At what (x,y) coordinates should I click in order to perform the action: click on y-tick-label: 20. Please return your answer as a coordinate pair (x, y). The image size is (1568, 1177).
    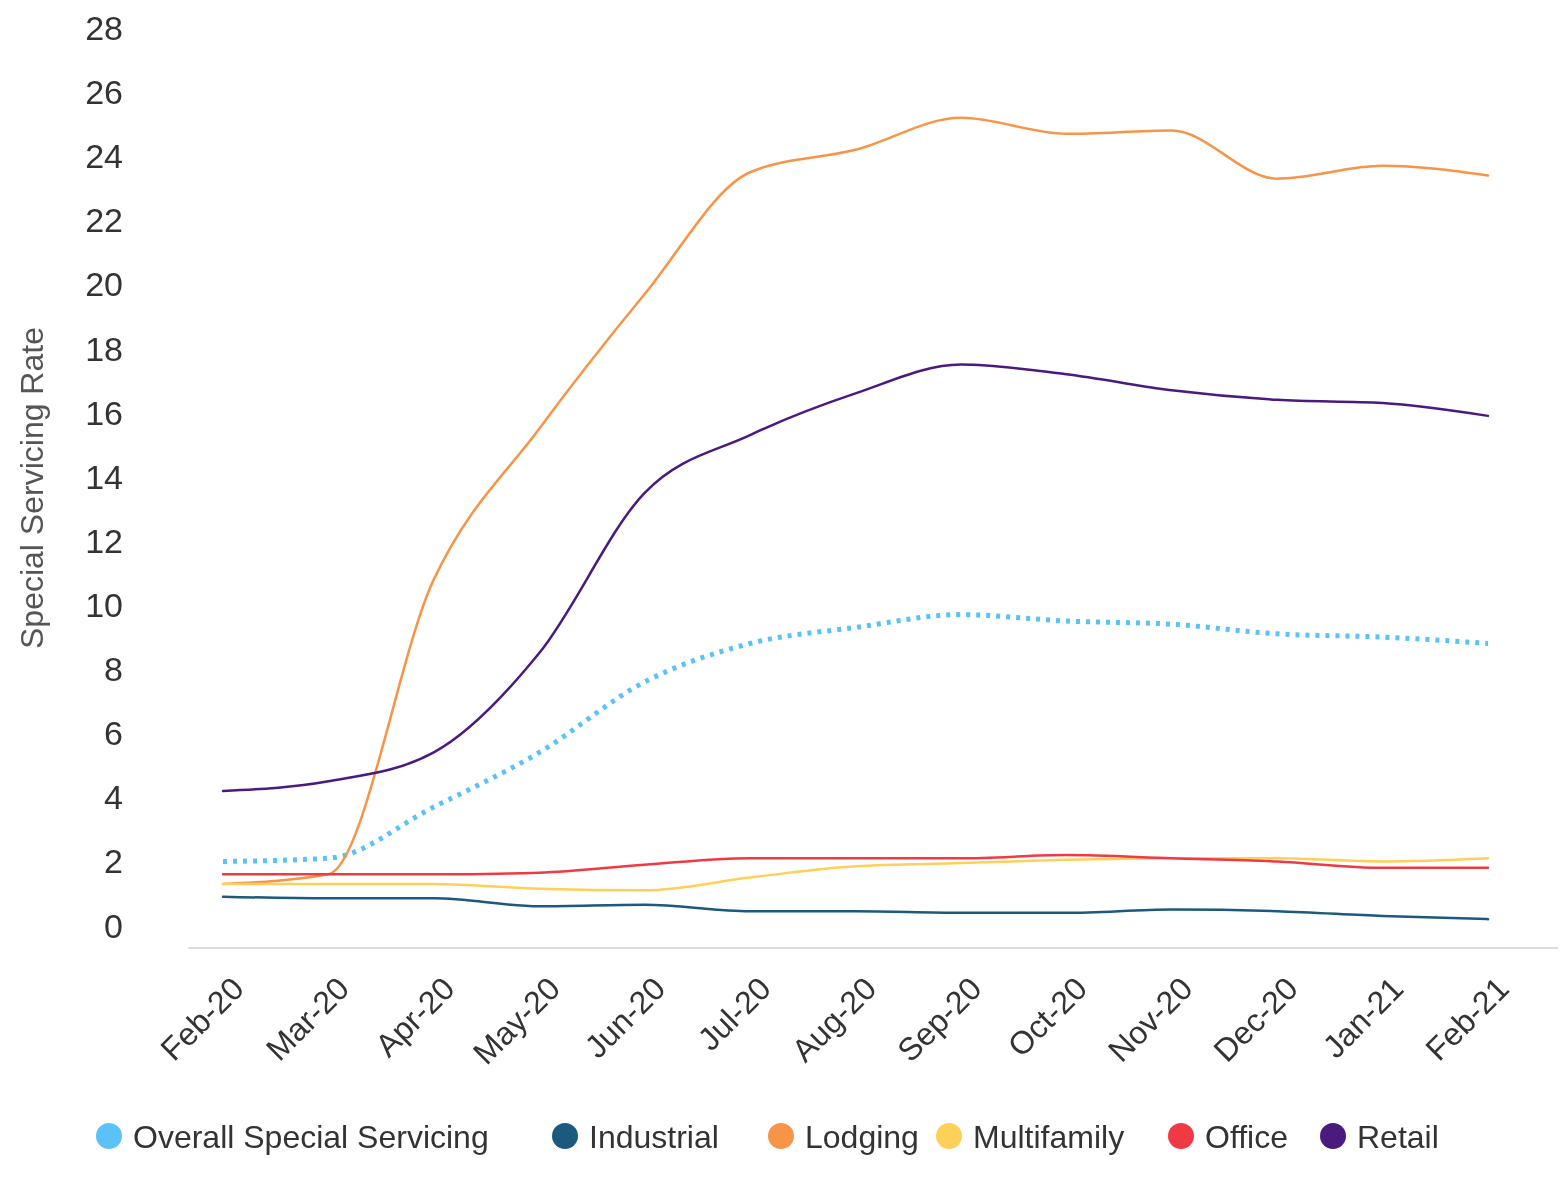
    Looking at the image, I should click on (104, 284).